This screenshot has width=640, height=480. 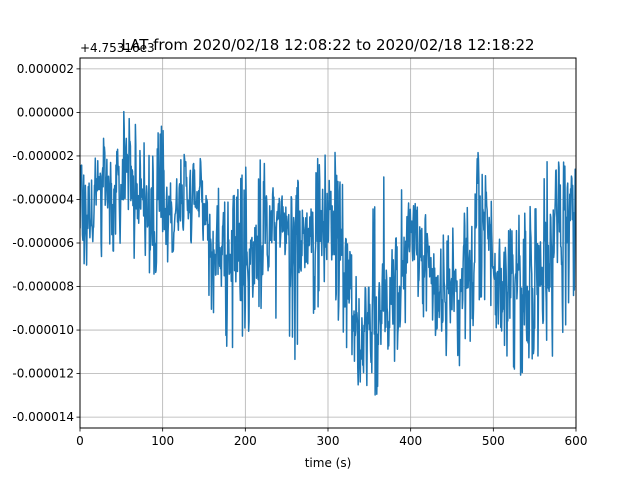 I want to click on y-tick-label: 0.000002, so click(x=45, y=69).